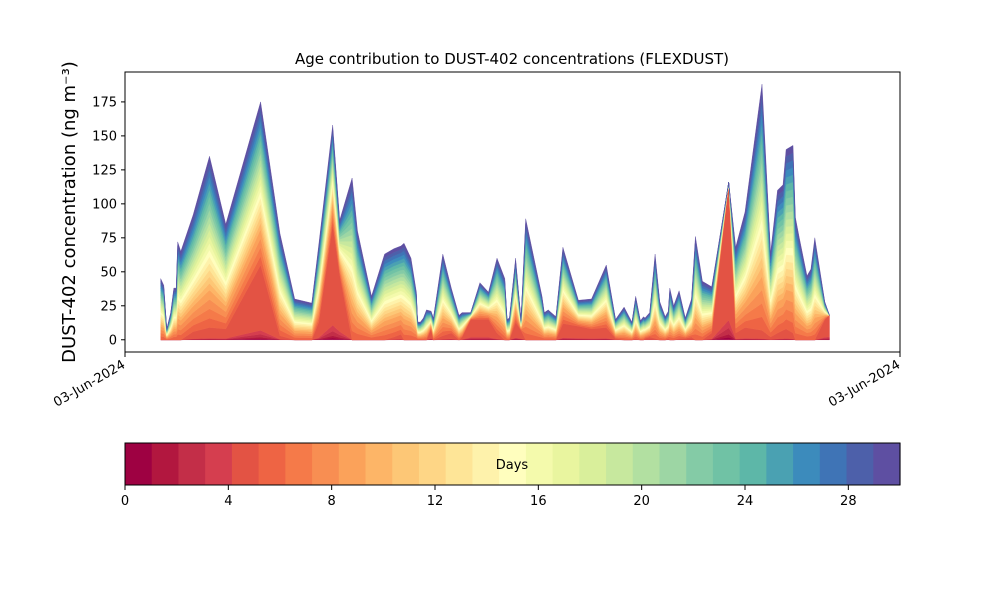 This screenshot has width=1000, height=604. I want to click on colorbar-tick-label: 8, so click(332, 501).